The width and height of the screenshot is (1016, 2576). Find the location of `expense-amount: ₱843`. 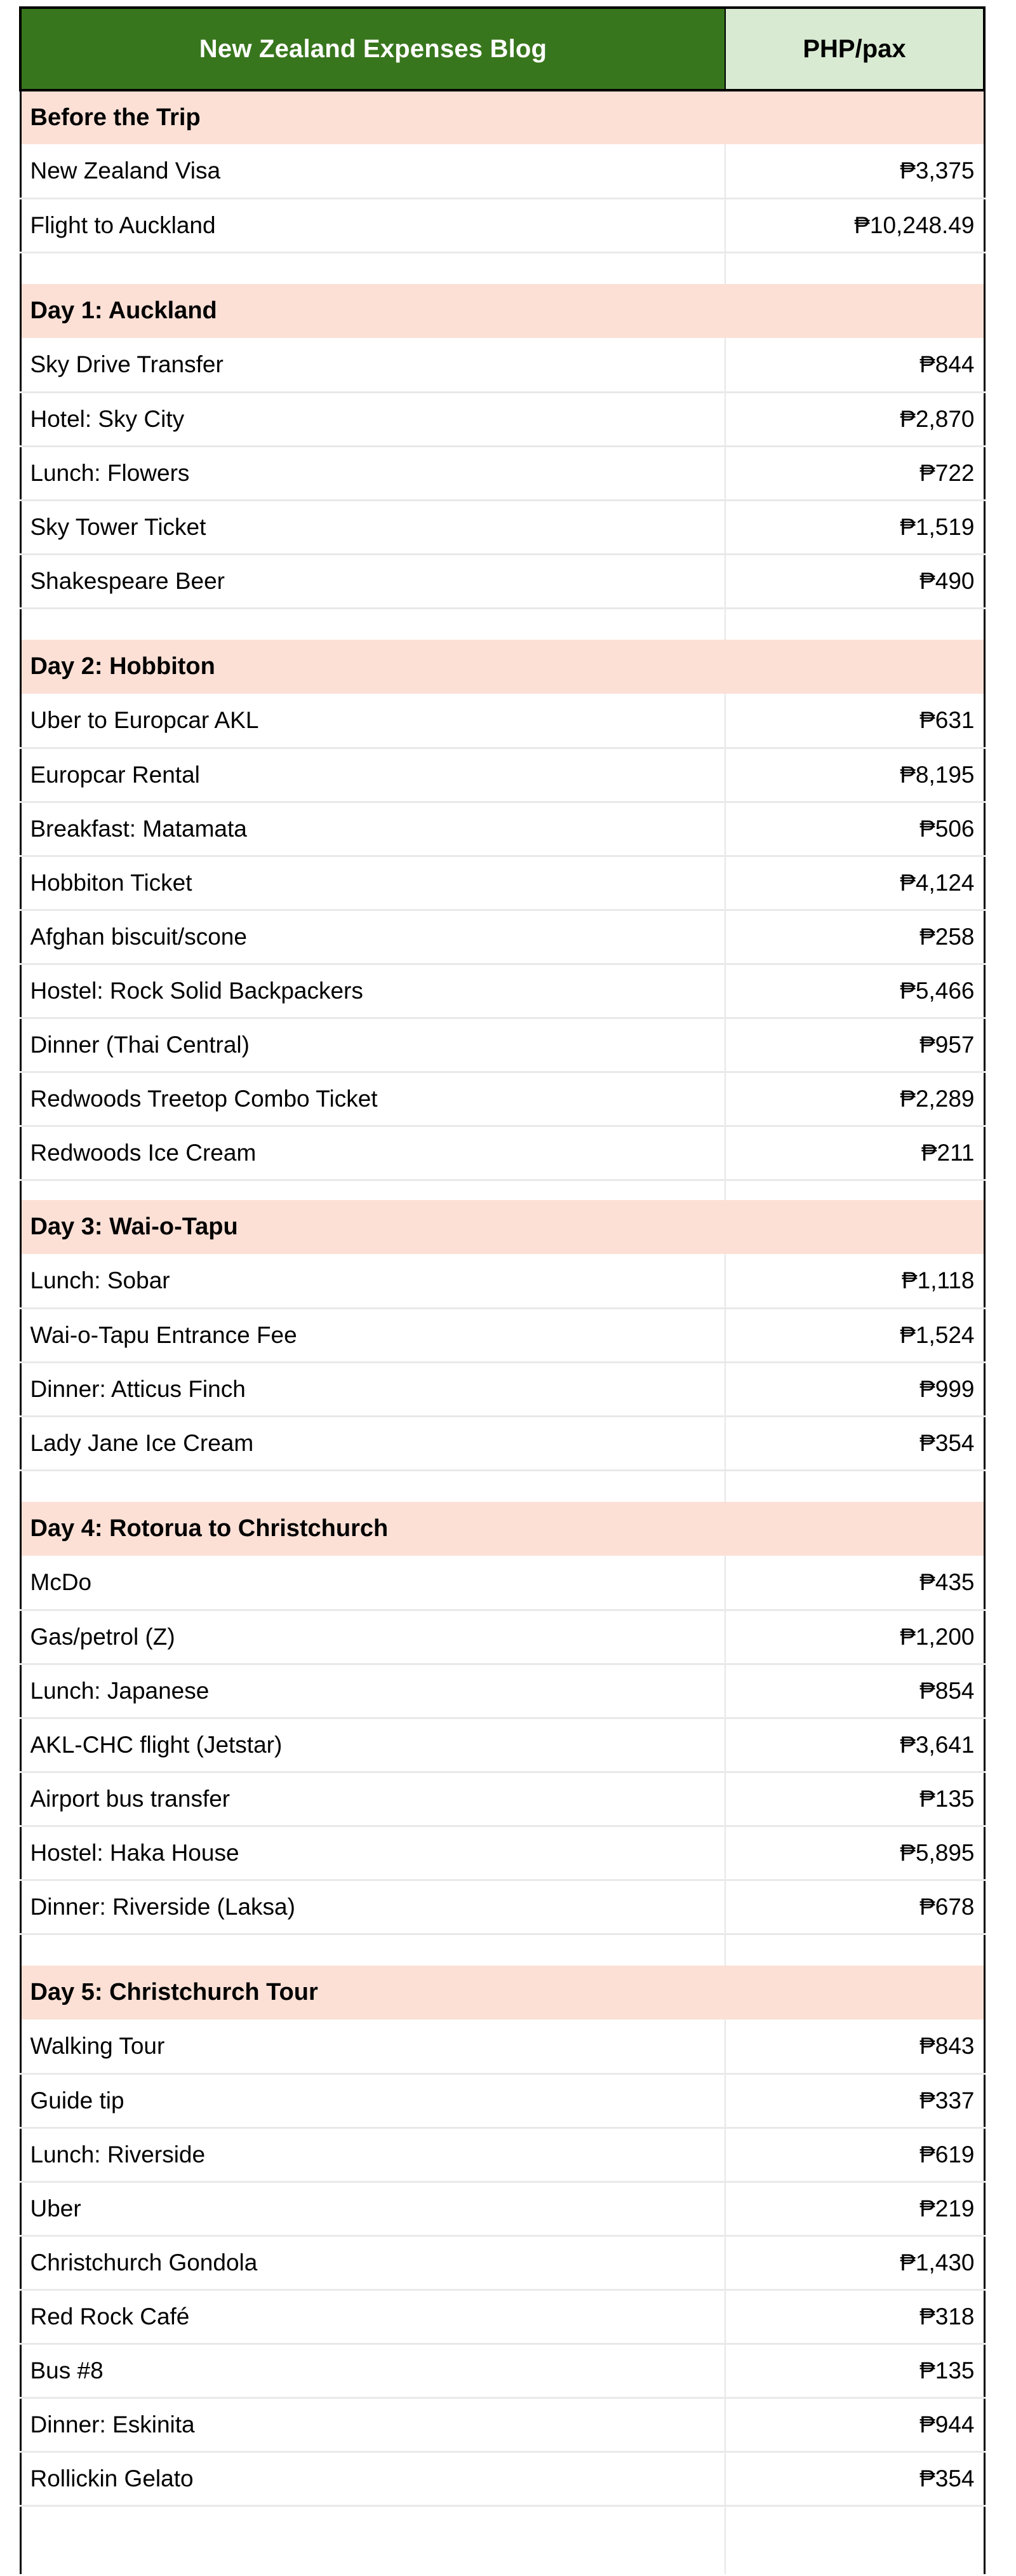

expense-amount: ₱843 is located at coordinates (856, 2047).